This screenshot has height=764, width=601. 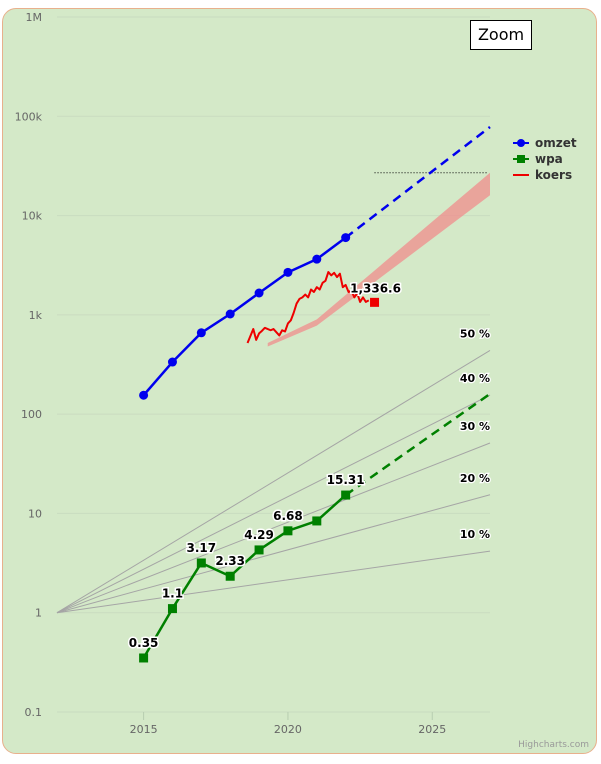 What do you see at coordinates (553, 175) in the screenshot?
I see `legend-item-koers: koers` at bounding box center [553, 175].